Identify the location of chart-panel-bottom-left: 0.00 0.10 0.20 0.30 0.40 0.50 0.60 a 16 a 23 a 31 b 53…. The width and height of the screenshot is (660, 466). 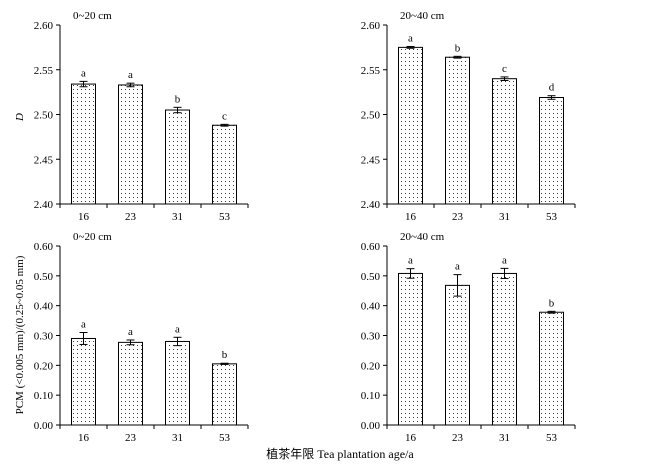
(141, 337).